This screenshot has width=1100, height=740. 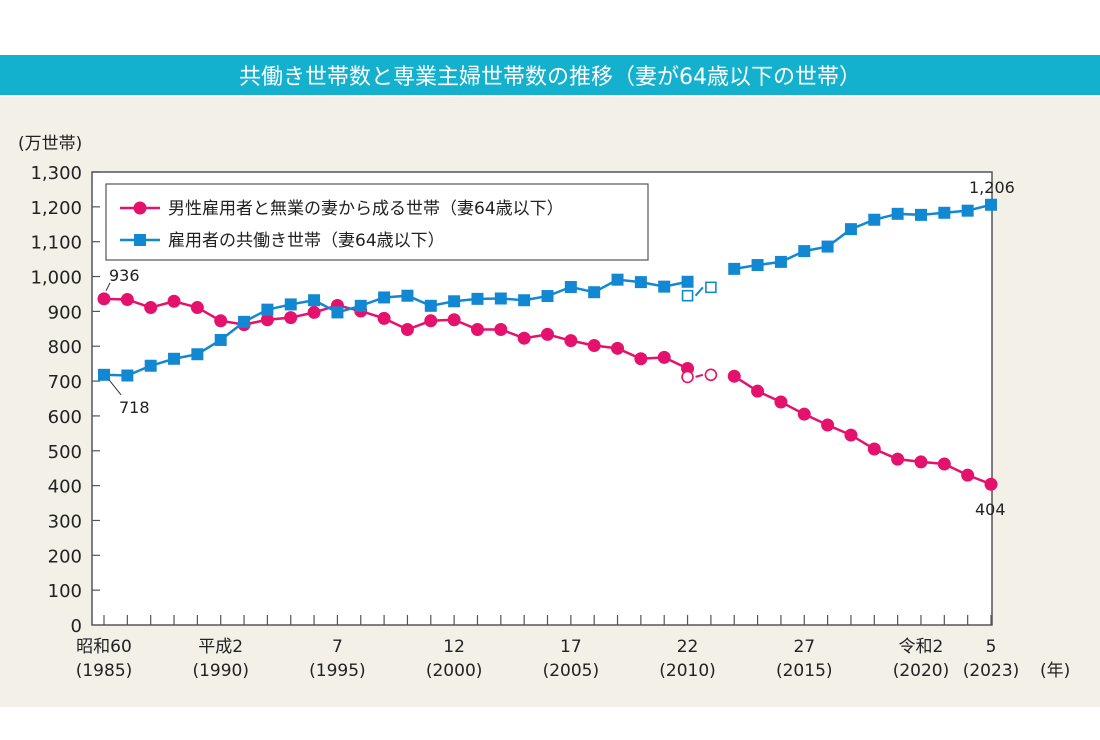 What do you see at coordinates (56, 278) in the screenshot?
I see `y-tick-label: 1,000` at bounding box center [56, 278].